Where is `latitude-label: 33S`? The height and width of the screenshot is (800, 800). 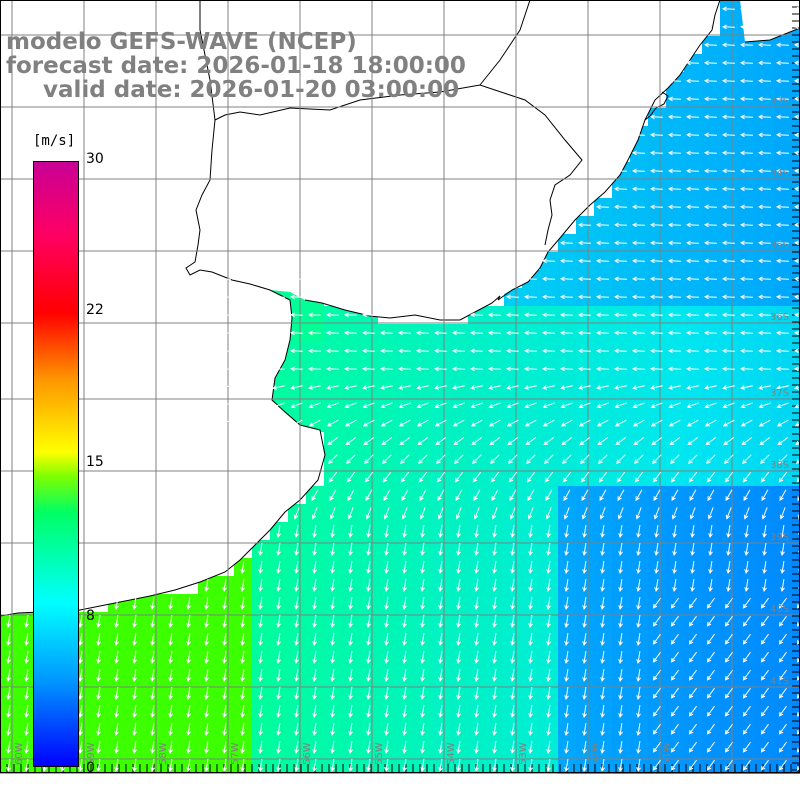 latitude-label: 33S is located at coordinates (779, 101).